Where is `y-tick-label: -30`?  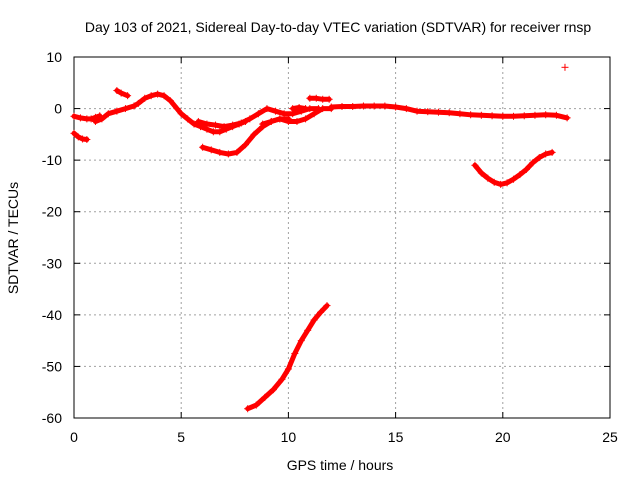
y-tick-label: -30 is located at coordinates (52, 263).